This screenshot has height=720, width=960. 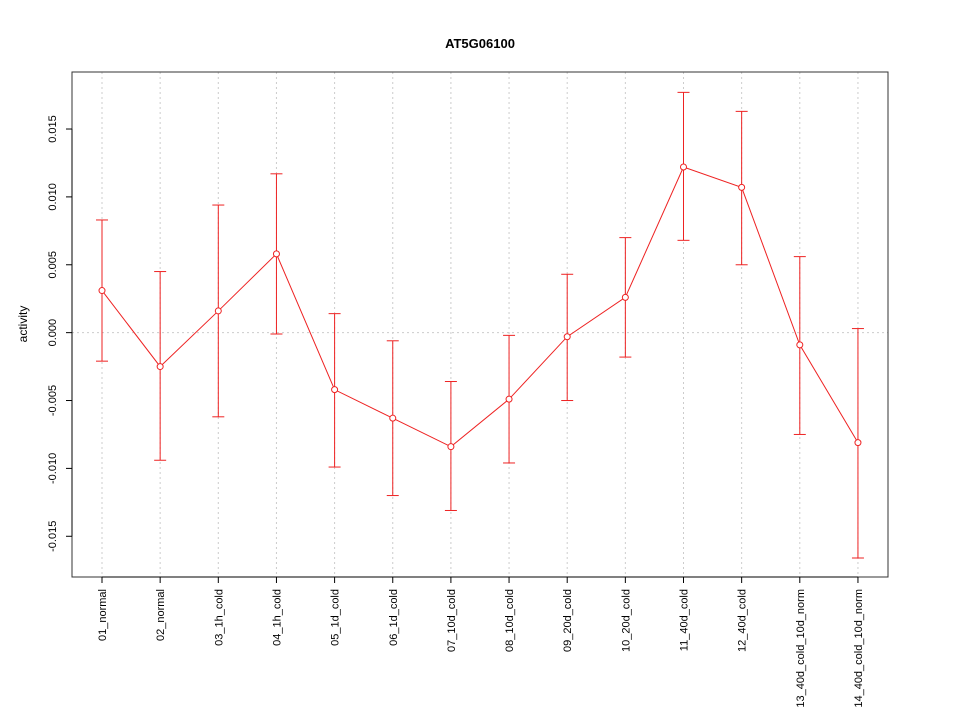 What do you see at coordinates (53, 197) in the screenshot?
I see `y-tick-label: 0.010` at bounding box center [53, 197].